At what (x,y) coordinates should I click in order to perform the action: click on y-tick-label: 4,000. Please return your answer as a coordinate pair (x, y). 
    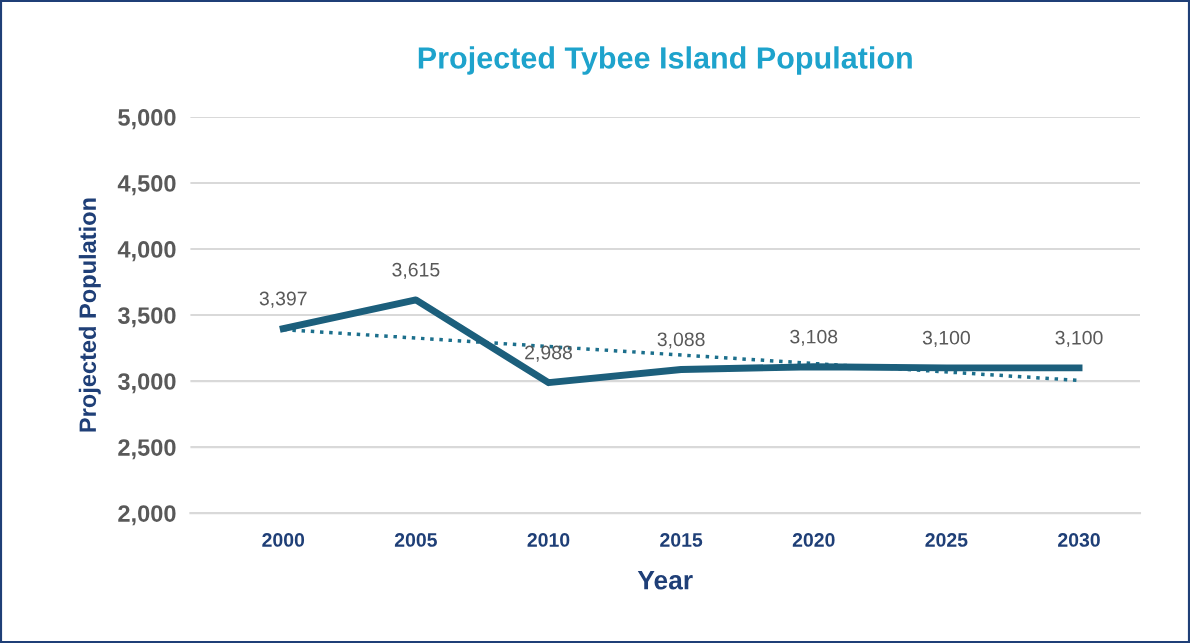
    Looking at the image, I should click on (146, 251).